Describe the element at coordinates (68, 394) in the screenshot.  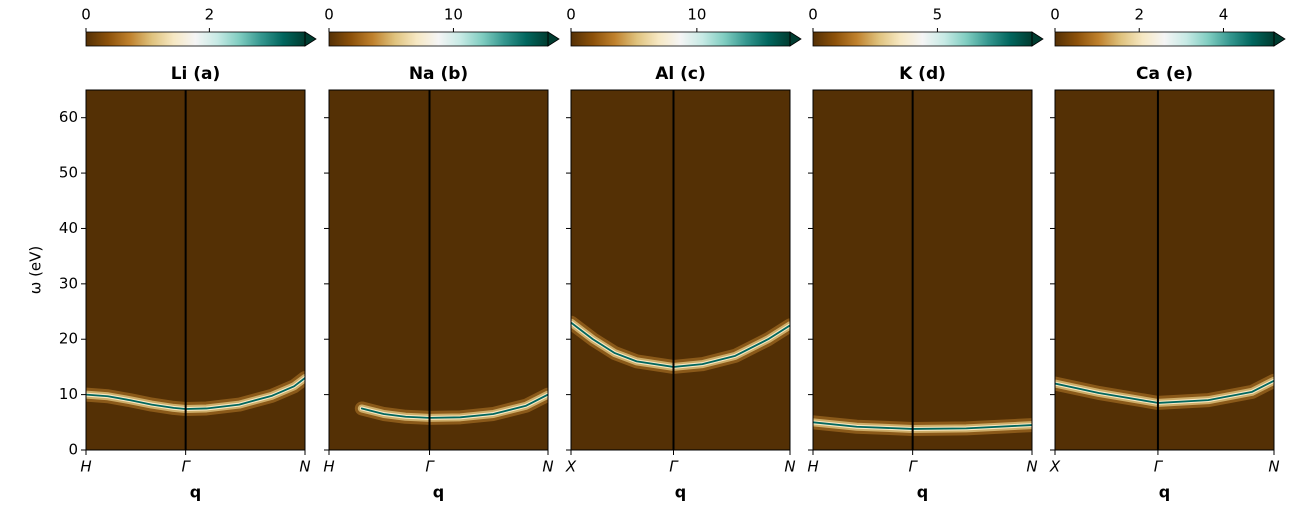
I see `y-tick-label: 10` at that location.